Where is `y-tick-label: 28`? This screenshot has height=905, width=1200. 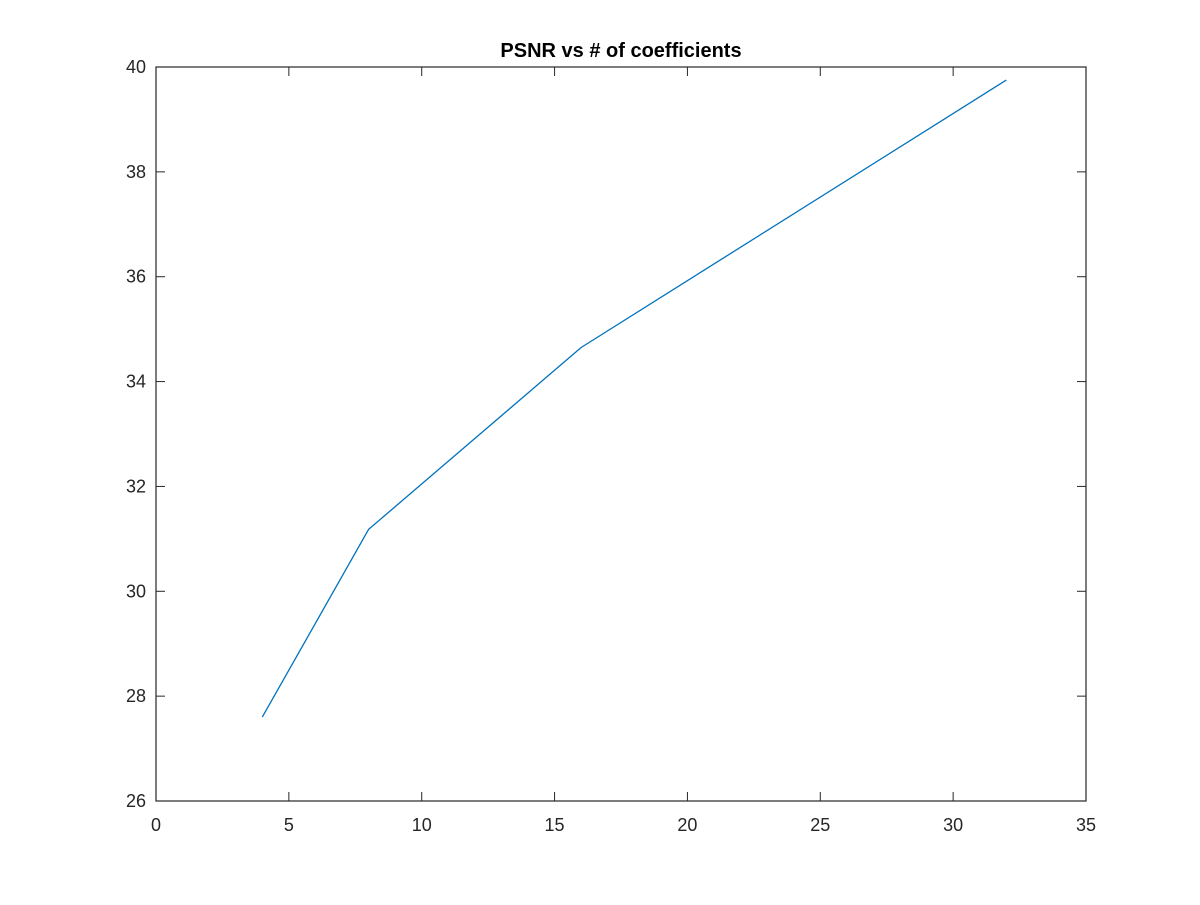 y-tick-label: 28 is located at coordinates (136, 696).